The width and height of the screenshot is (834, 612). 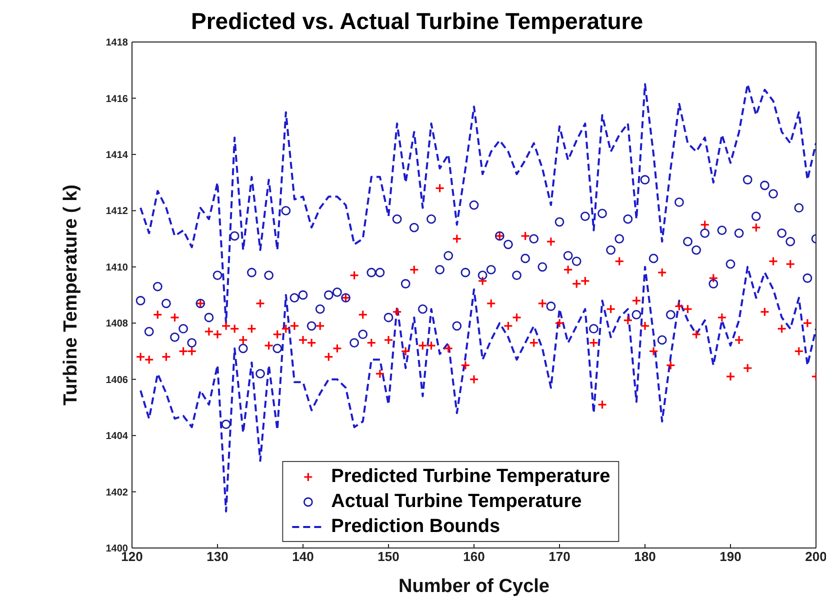 I want to click on y-tick-label: 1410, so click(x=117, y=268).